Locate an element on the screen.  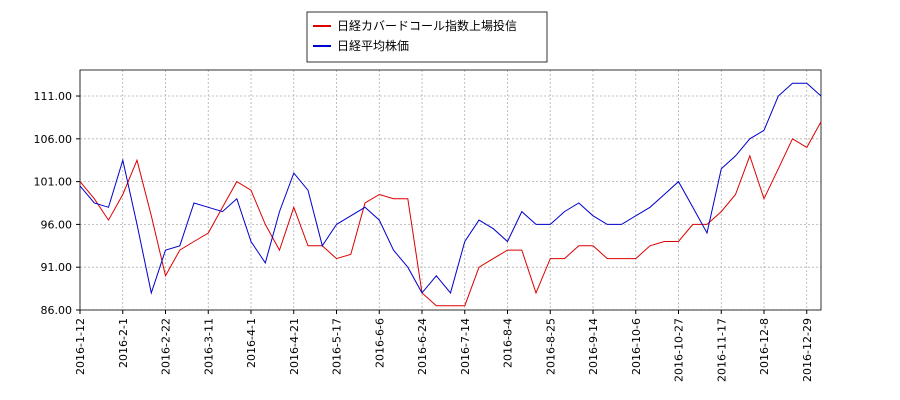
x-tick-label: 2016-11-17 is located at coordinates (721, 350).